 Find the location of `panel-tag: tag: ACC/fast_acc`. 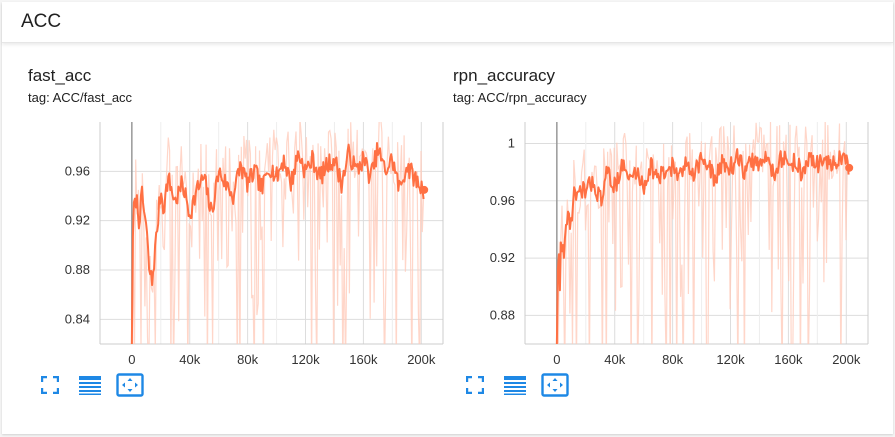

panel-tag: tag: ACC/fast_acc is located at coordinates (80, 97).